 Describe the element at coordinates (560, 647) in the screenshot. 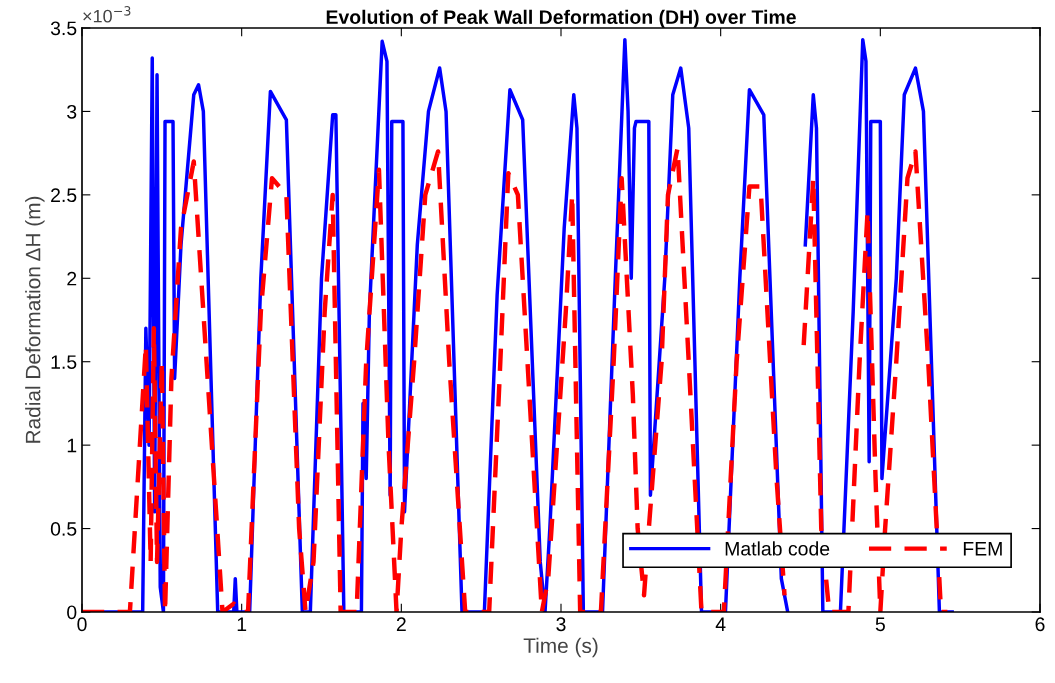

I see `x-axis-title: Time (s)` at that location.